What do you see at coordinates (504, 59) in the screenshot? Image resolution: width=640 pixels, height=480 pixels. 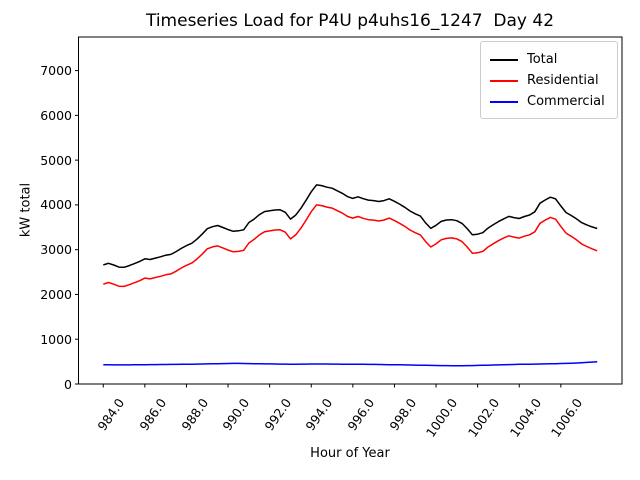 I see `total-line-swatch` at bounding box center [504, 59].